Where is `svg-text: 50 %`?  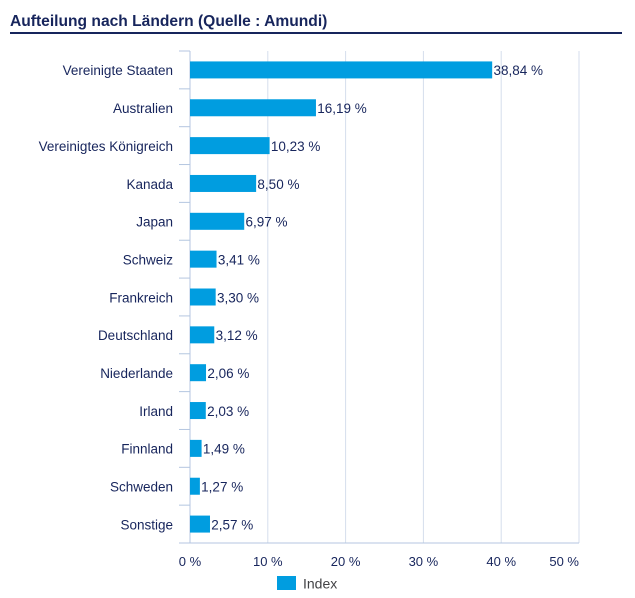
svg-text: 50 % is located at coordinates (564, 561).